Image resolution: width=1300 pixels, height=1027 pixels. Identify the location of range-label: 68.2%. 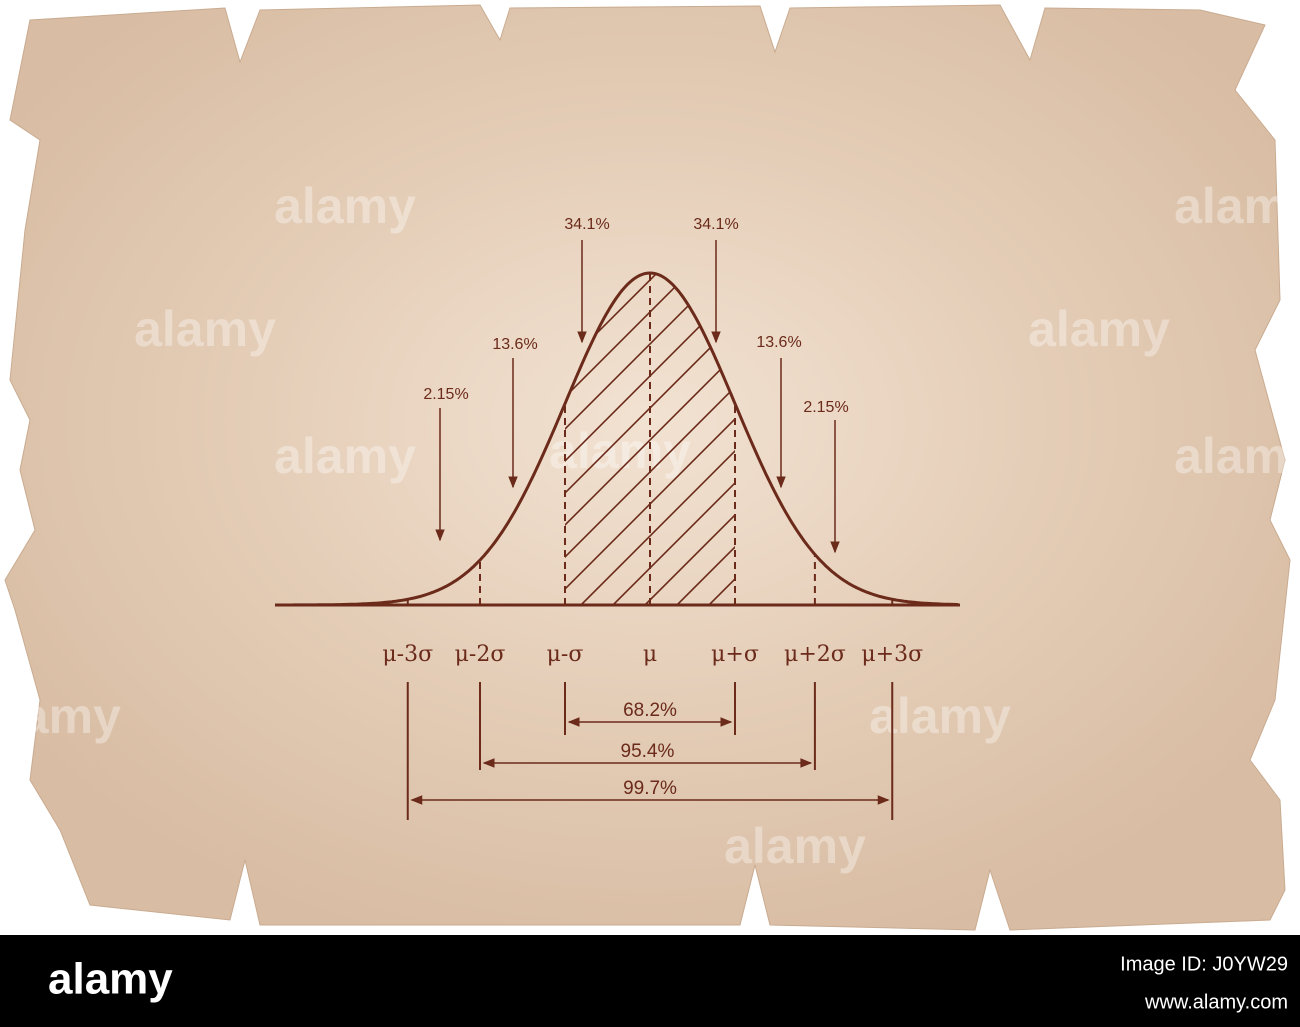
(650, 710).